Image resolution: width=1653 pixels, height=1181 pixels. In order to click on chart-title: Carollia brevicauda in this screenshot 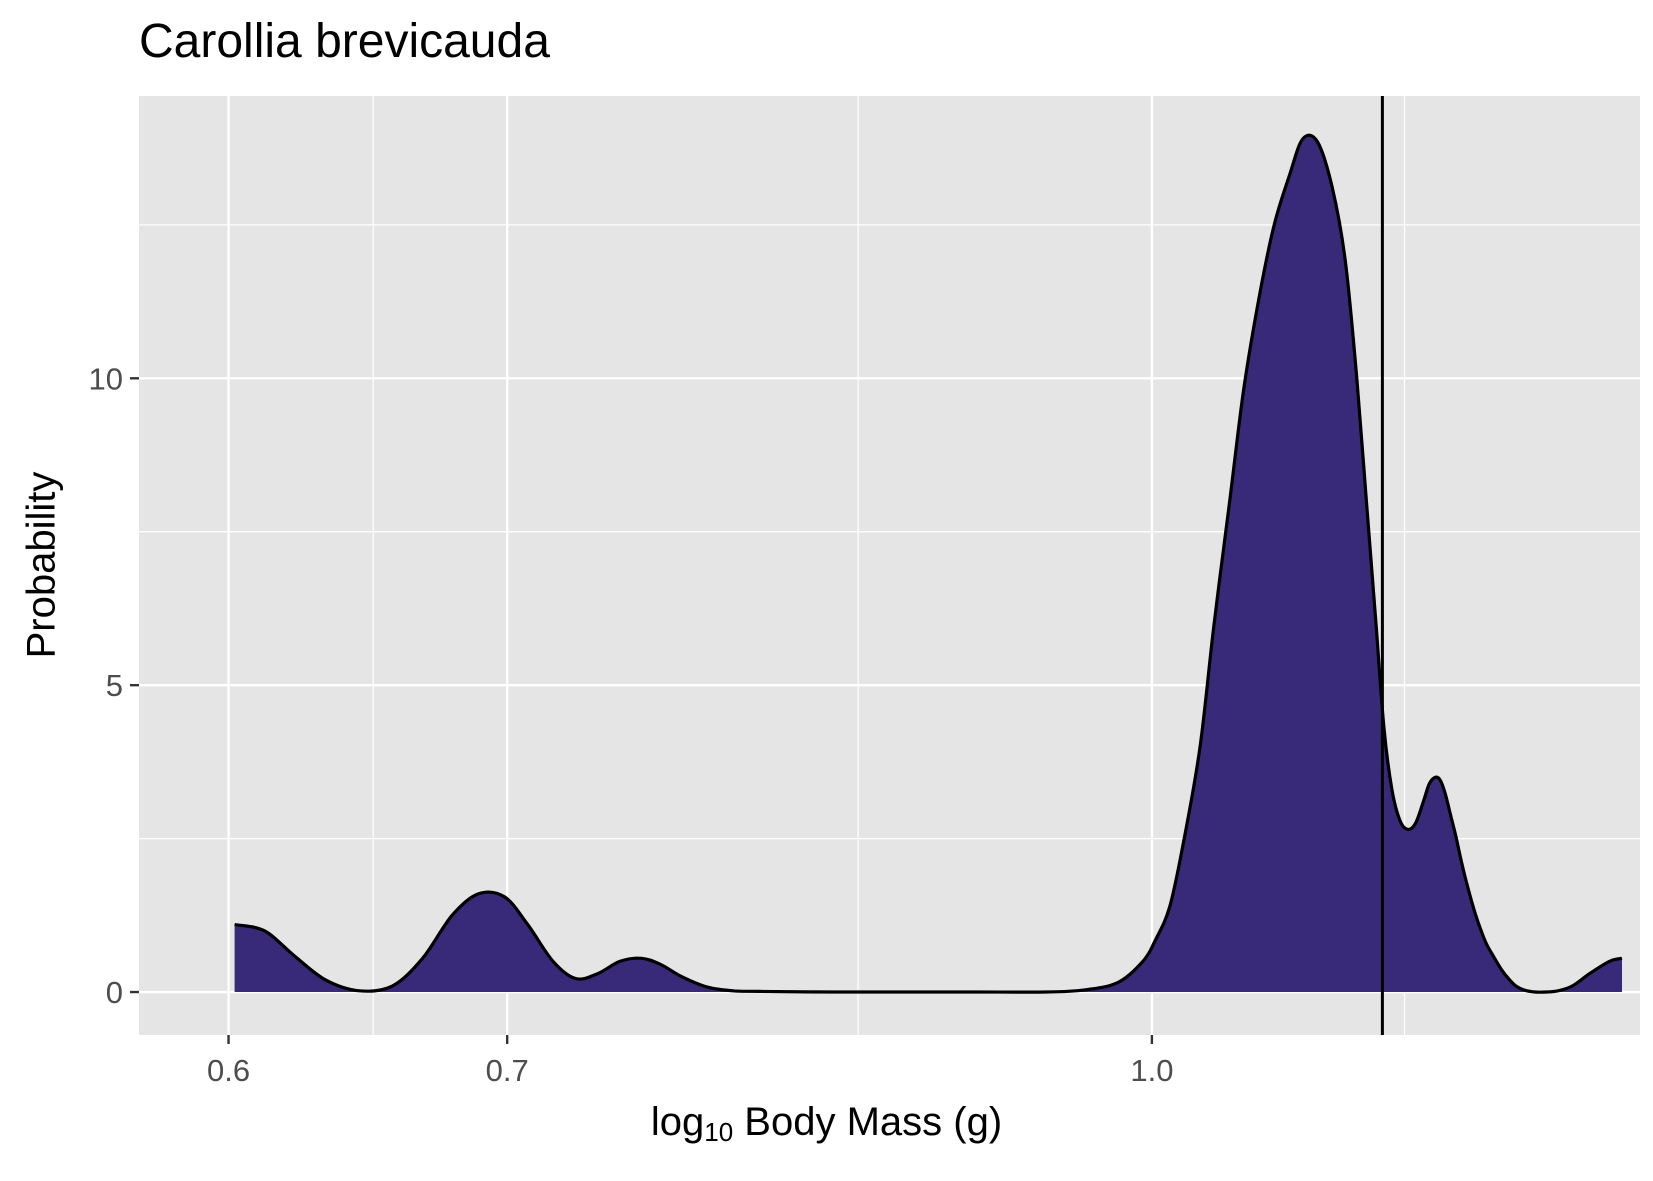, I will do `click(344, 41)`.